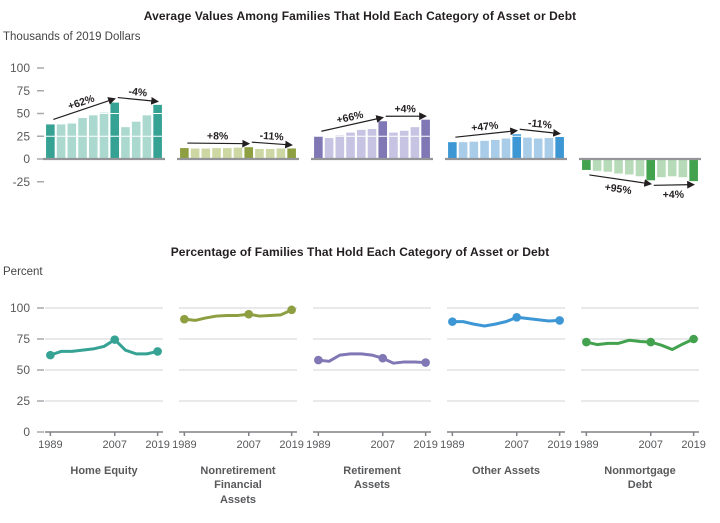  I want to click on y-axis-tick-label: -25, so click(22, 182).